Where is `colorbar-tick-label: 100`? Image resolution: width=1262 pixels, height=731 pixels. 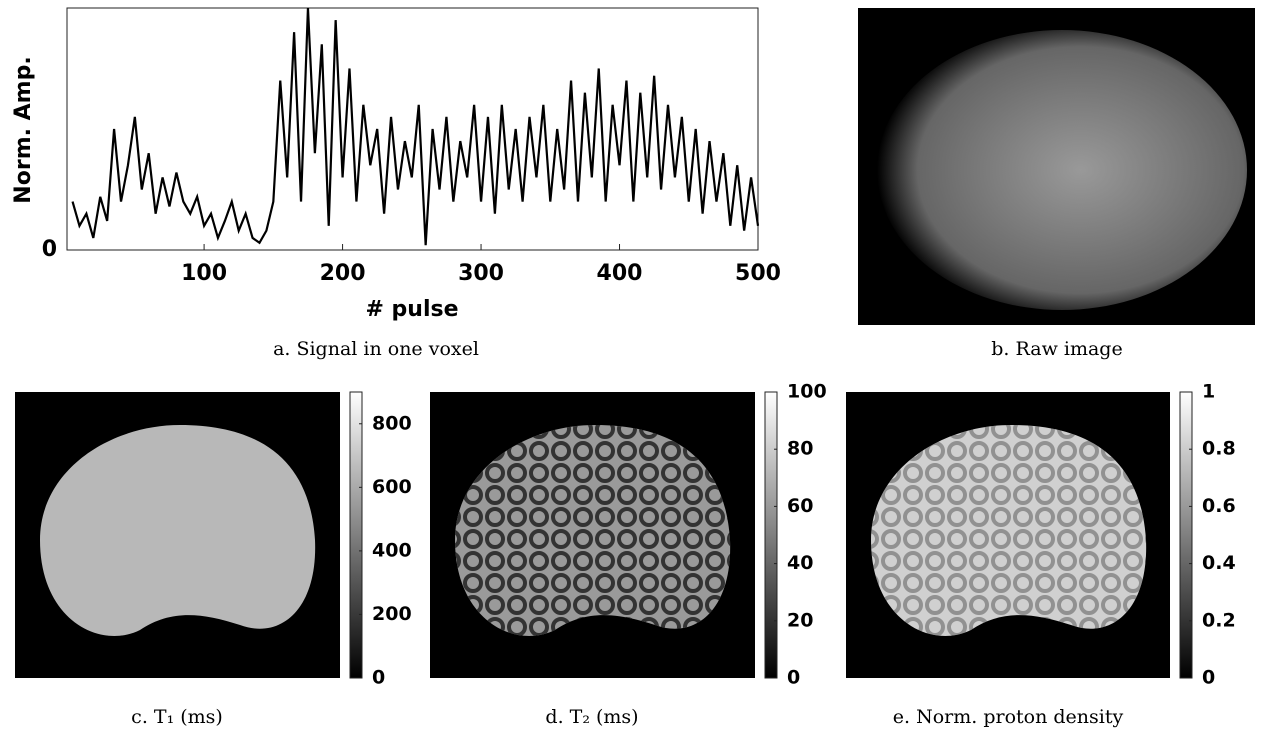 colorbar-tick-label: 100 is located at coordinates (807, 392).